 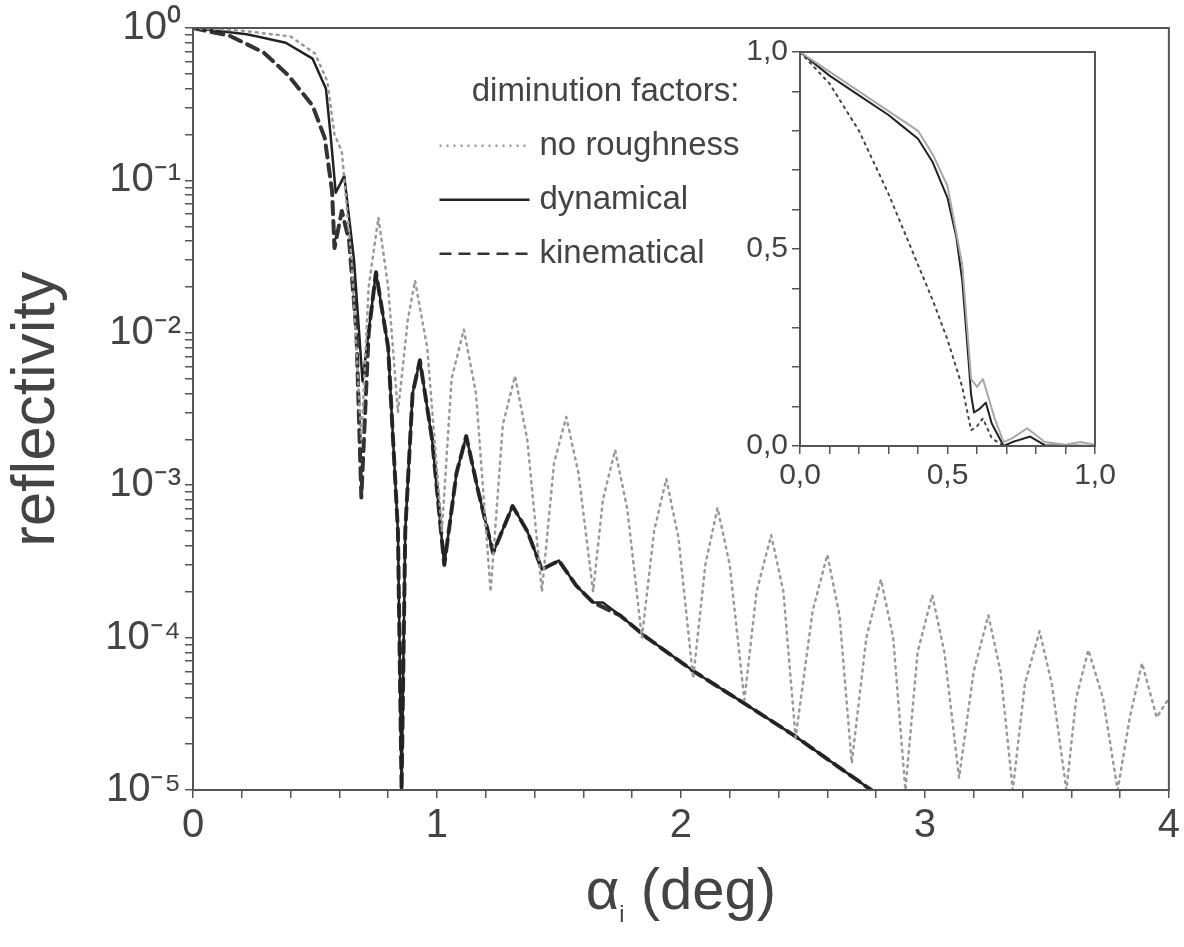 I want to click on y-tick-label: 10⁻³, so click(x=145, y=482).